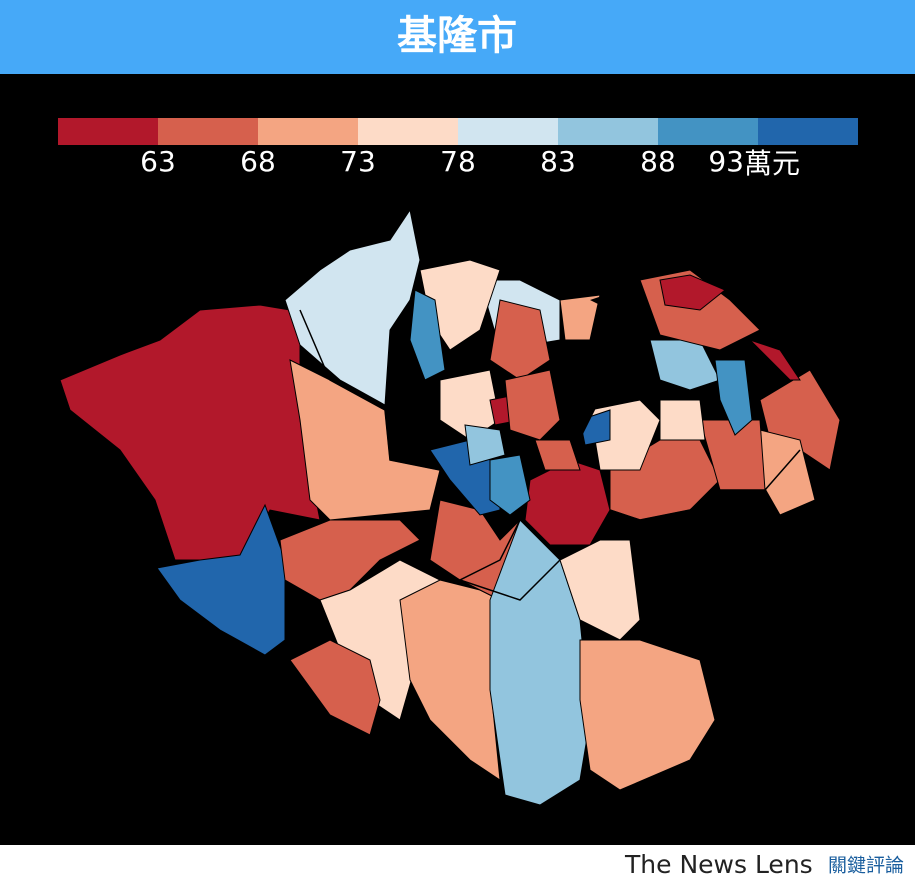 The width and height of the screenshot is (915, 884). I want to click on header-bar, so click(457, 37).